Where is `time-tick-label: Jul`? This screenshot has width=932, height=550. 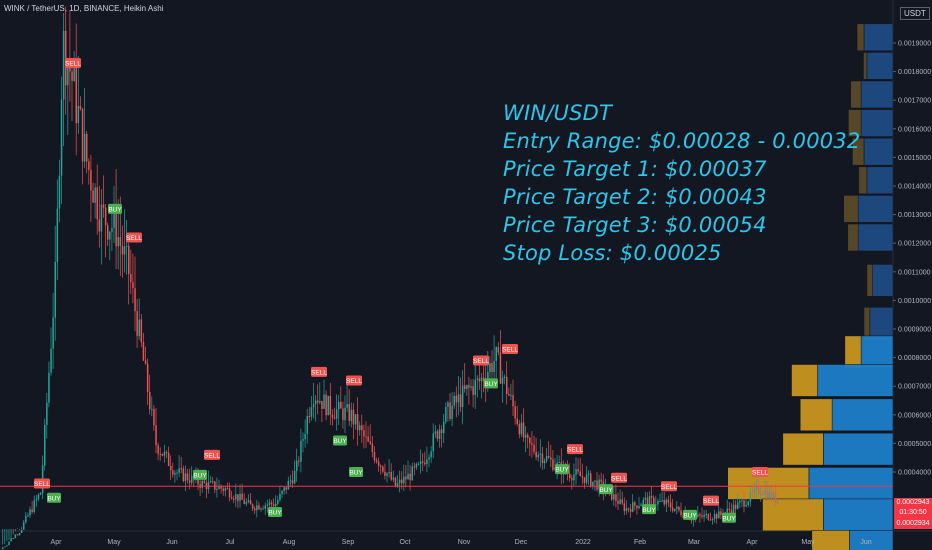 time-tick-label: Jul is located at coordinates (230, 542).